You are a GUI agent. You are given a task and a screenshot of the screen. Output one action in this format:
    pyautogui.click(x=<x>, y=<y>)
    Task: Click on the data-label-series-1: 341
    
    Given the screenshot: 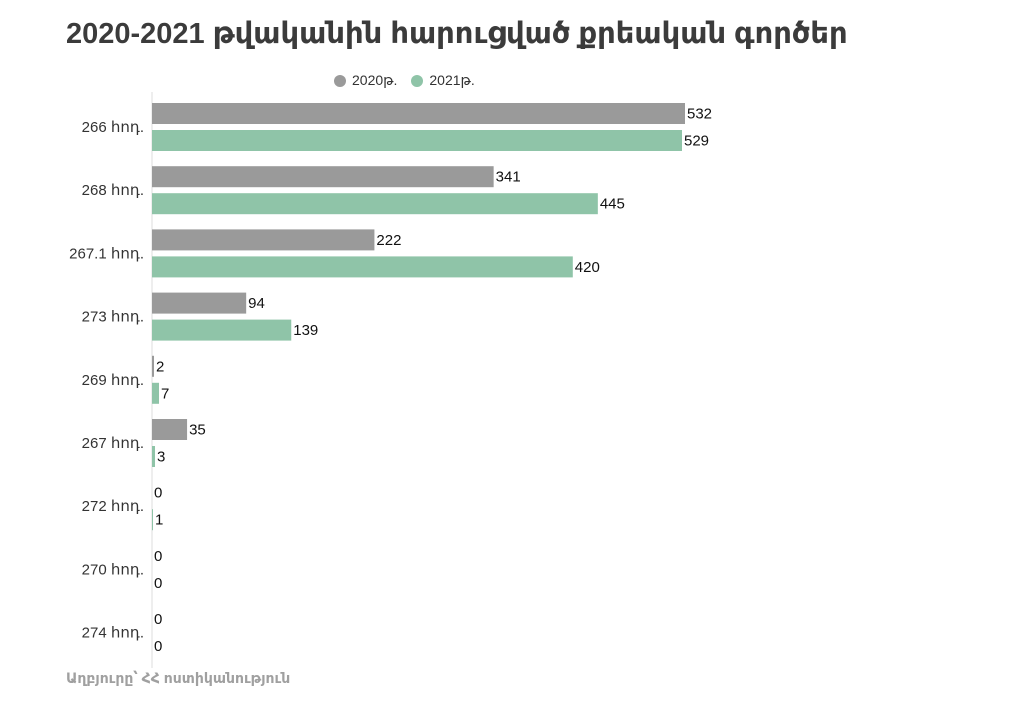 What is the action you would take?
    pyautogui.click(x=508, y=177)
    